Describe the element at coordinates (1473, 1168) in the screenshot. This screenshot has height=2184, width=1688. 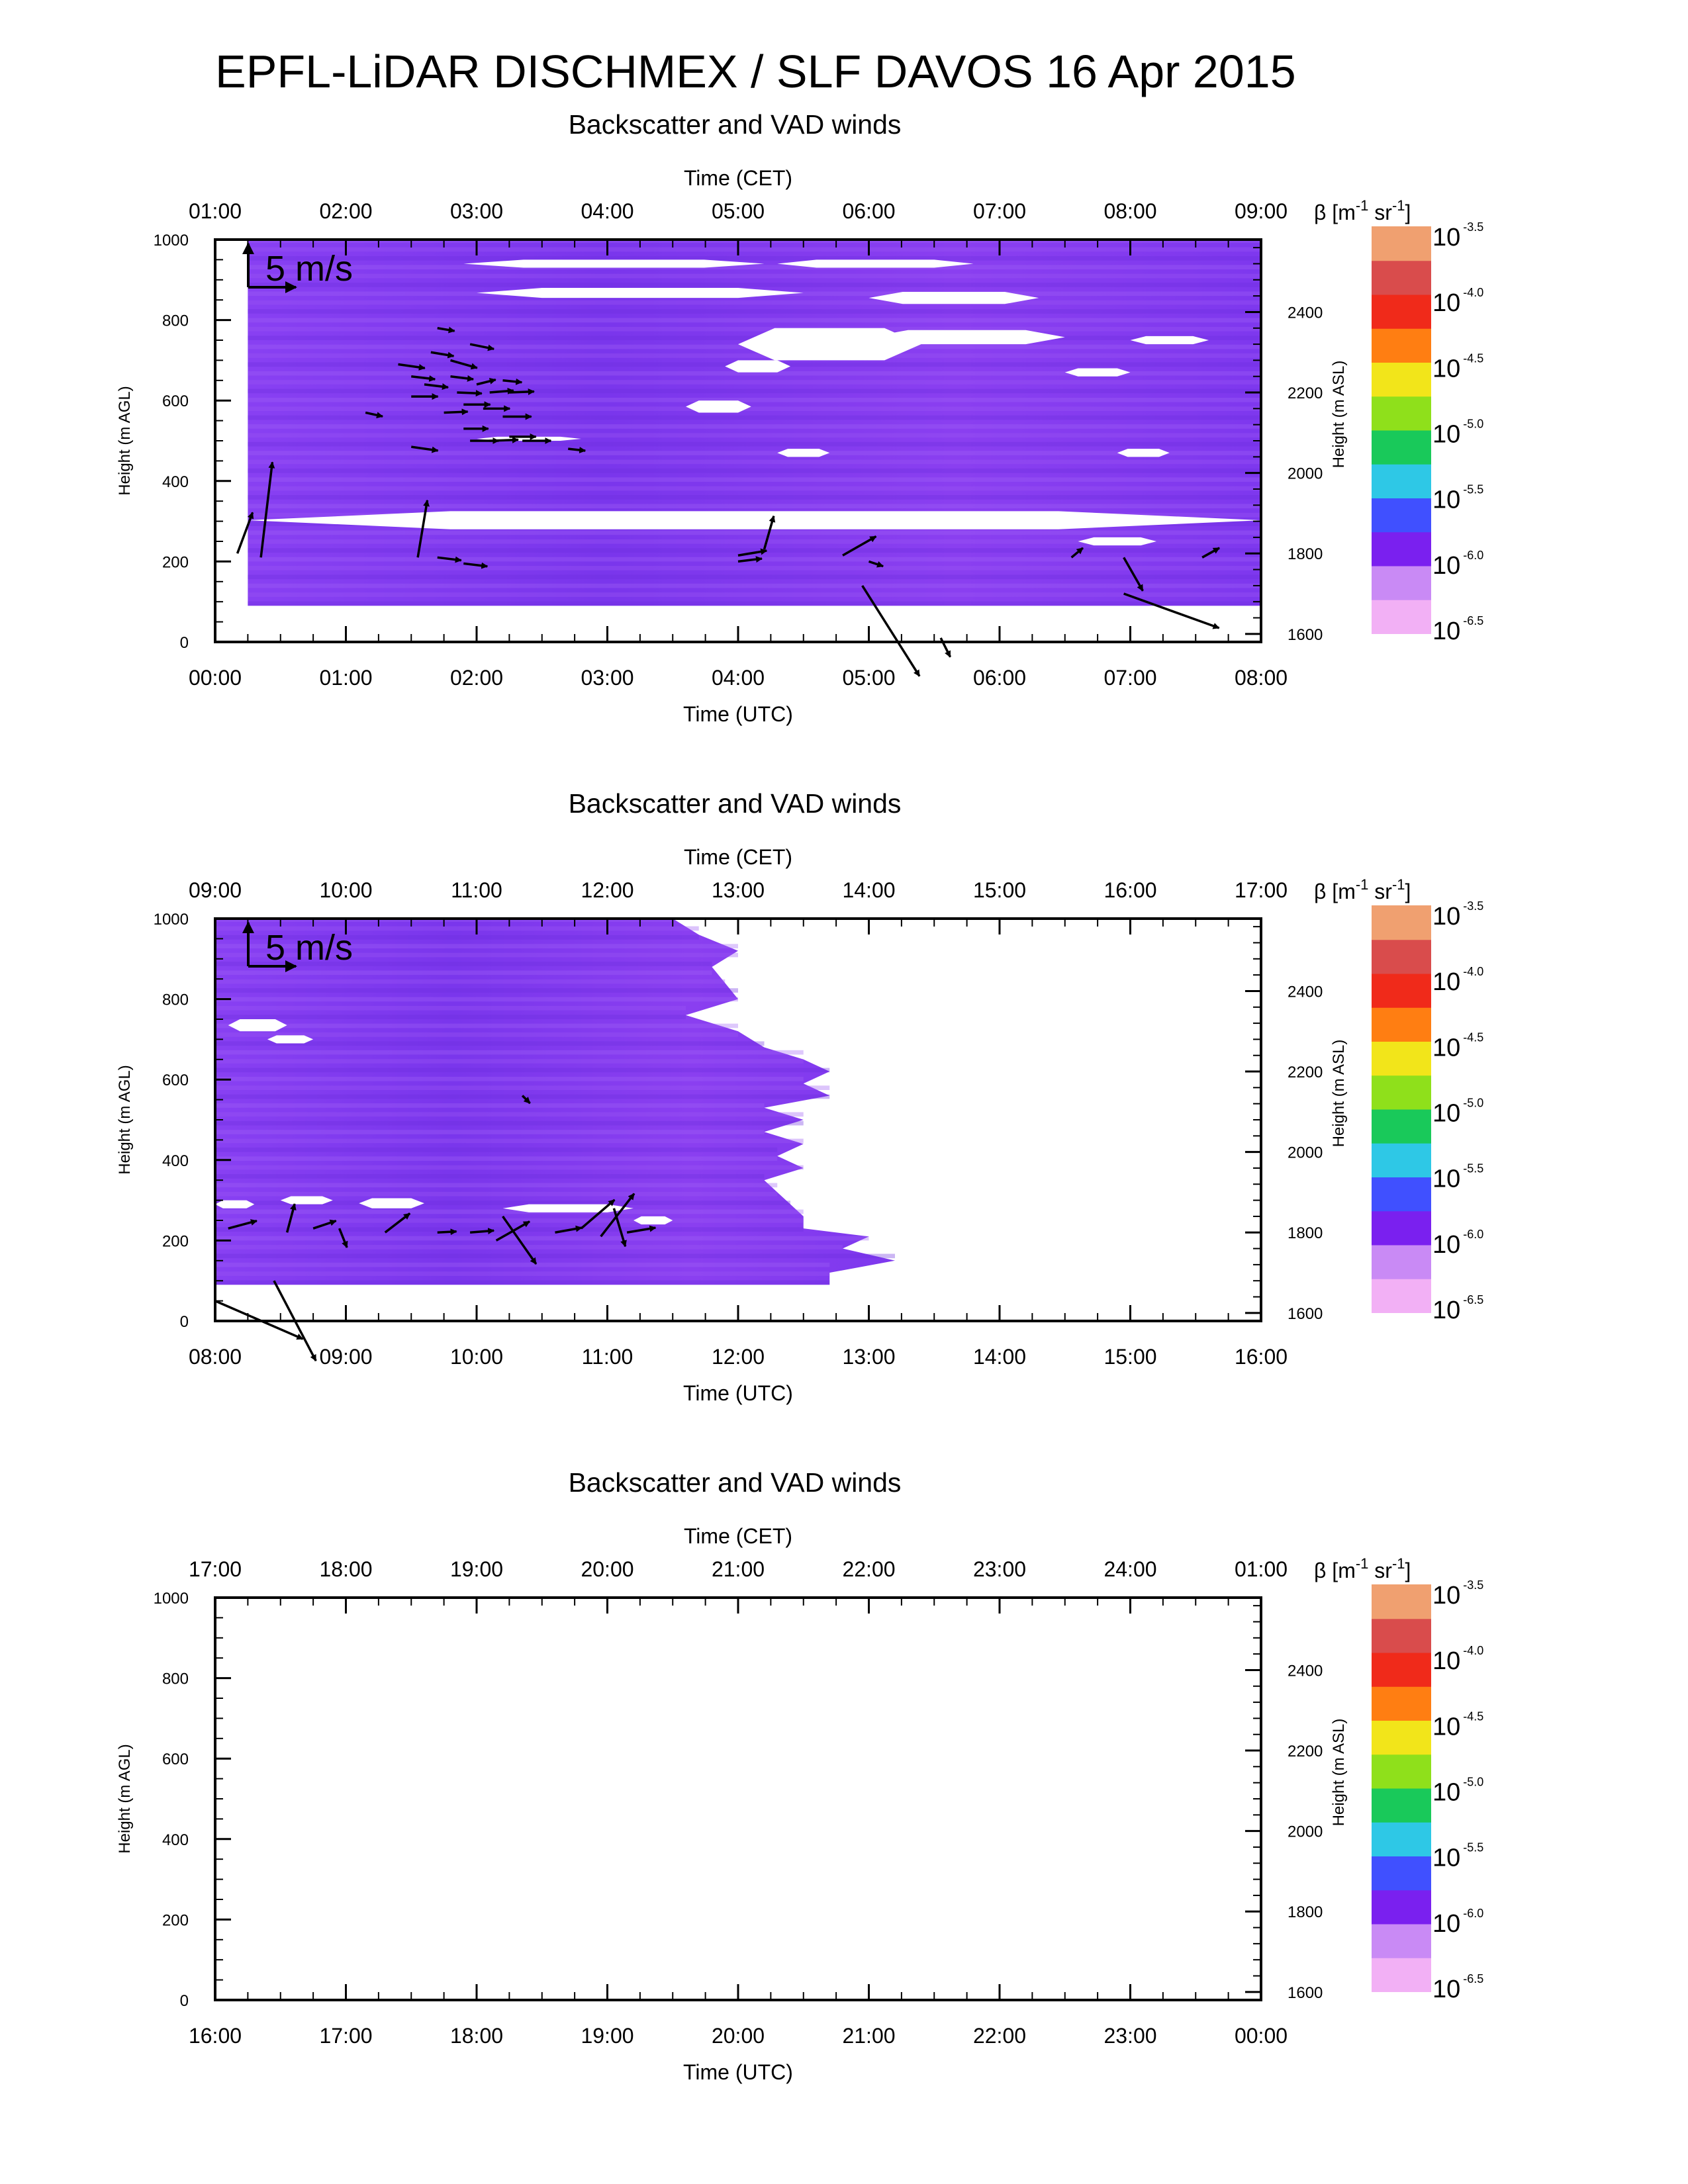
I see `colorbar-tick-exp: -5.5` at that location.